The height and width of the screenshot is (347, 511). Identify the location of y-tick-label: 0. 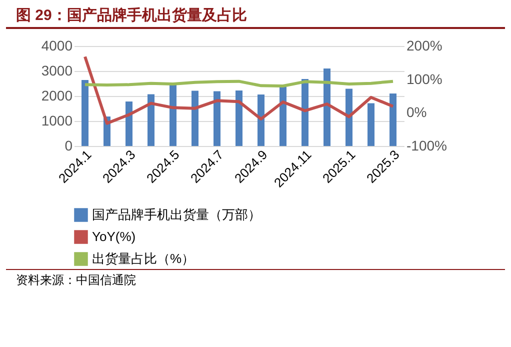
(68, 146).